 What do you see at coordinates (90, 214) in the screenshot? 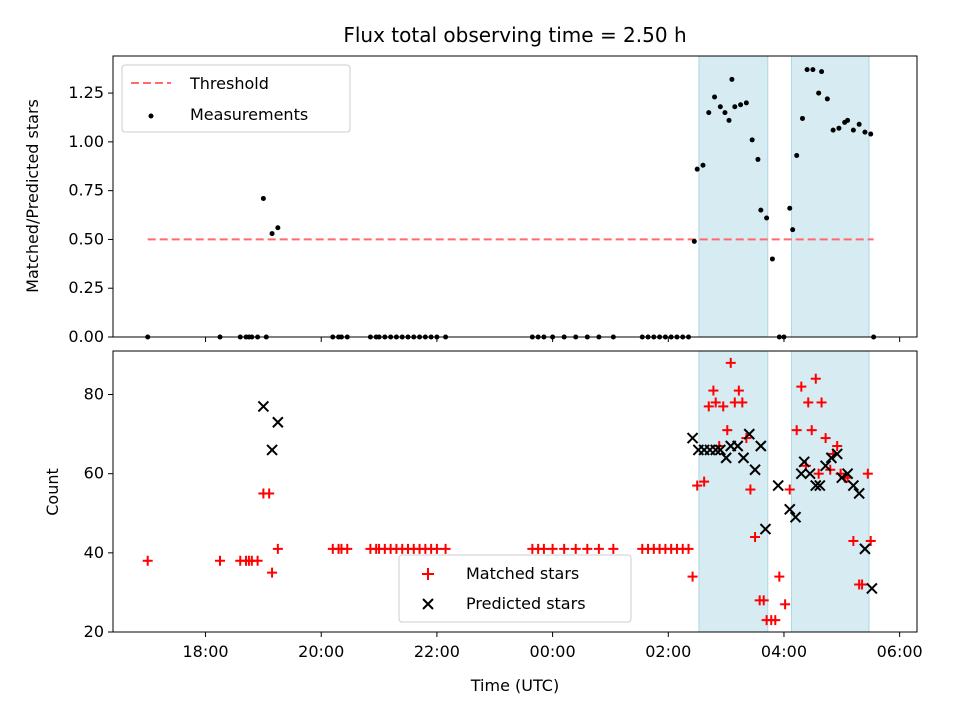
I see `top-panel-y-ticks: 0.00 0.25 0.50 0.75 1.00 1.25` at bounding box center [90, 214].